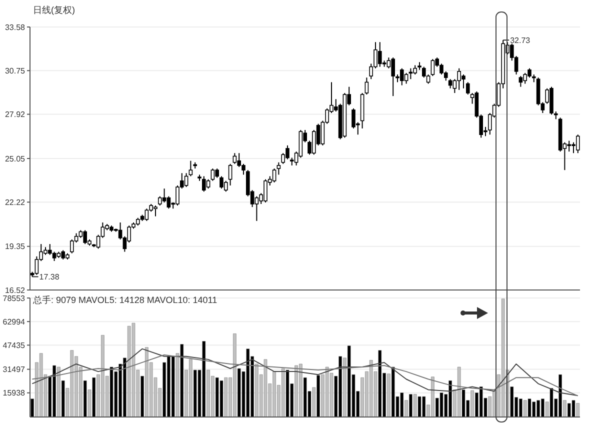 The image size is (594, 425). Describe the element at coordinates (15, 202) in the screenshot. I see `y-tick-label: 22.22` at that location.